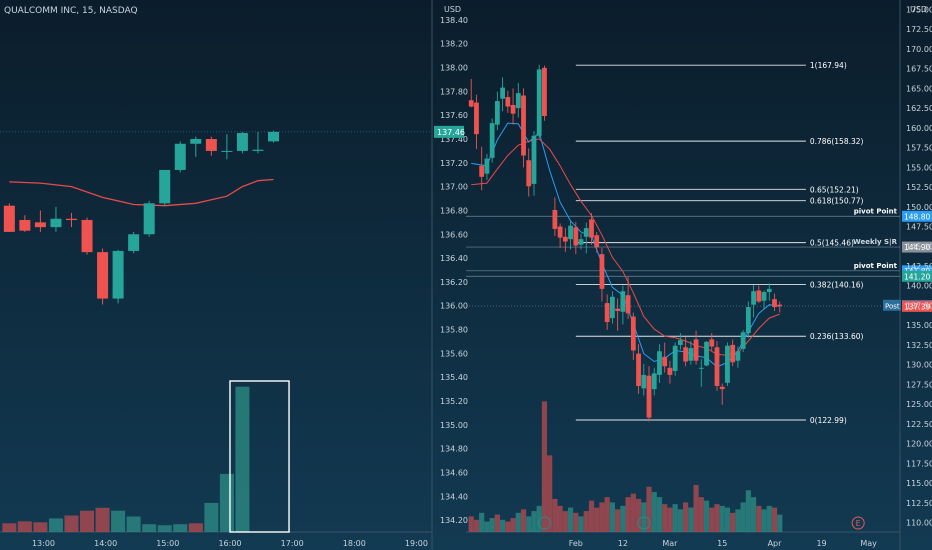 The height and width of the screenshot is (550, 932). I want to click on price-tag-label: 137.39, so click(917, 306).